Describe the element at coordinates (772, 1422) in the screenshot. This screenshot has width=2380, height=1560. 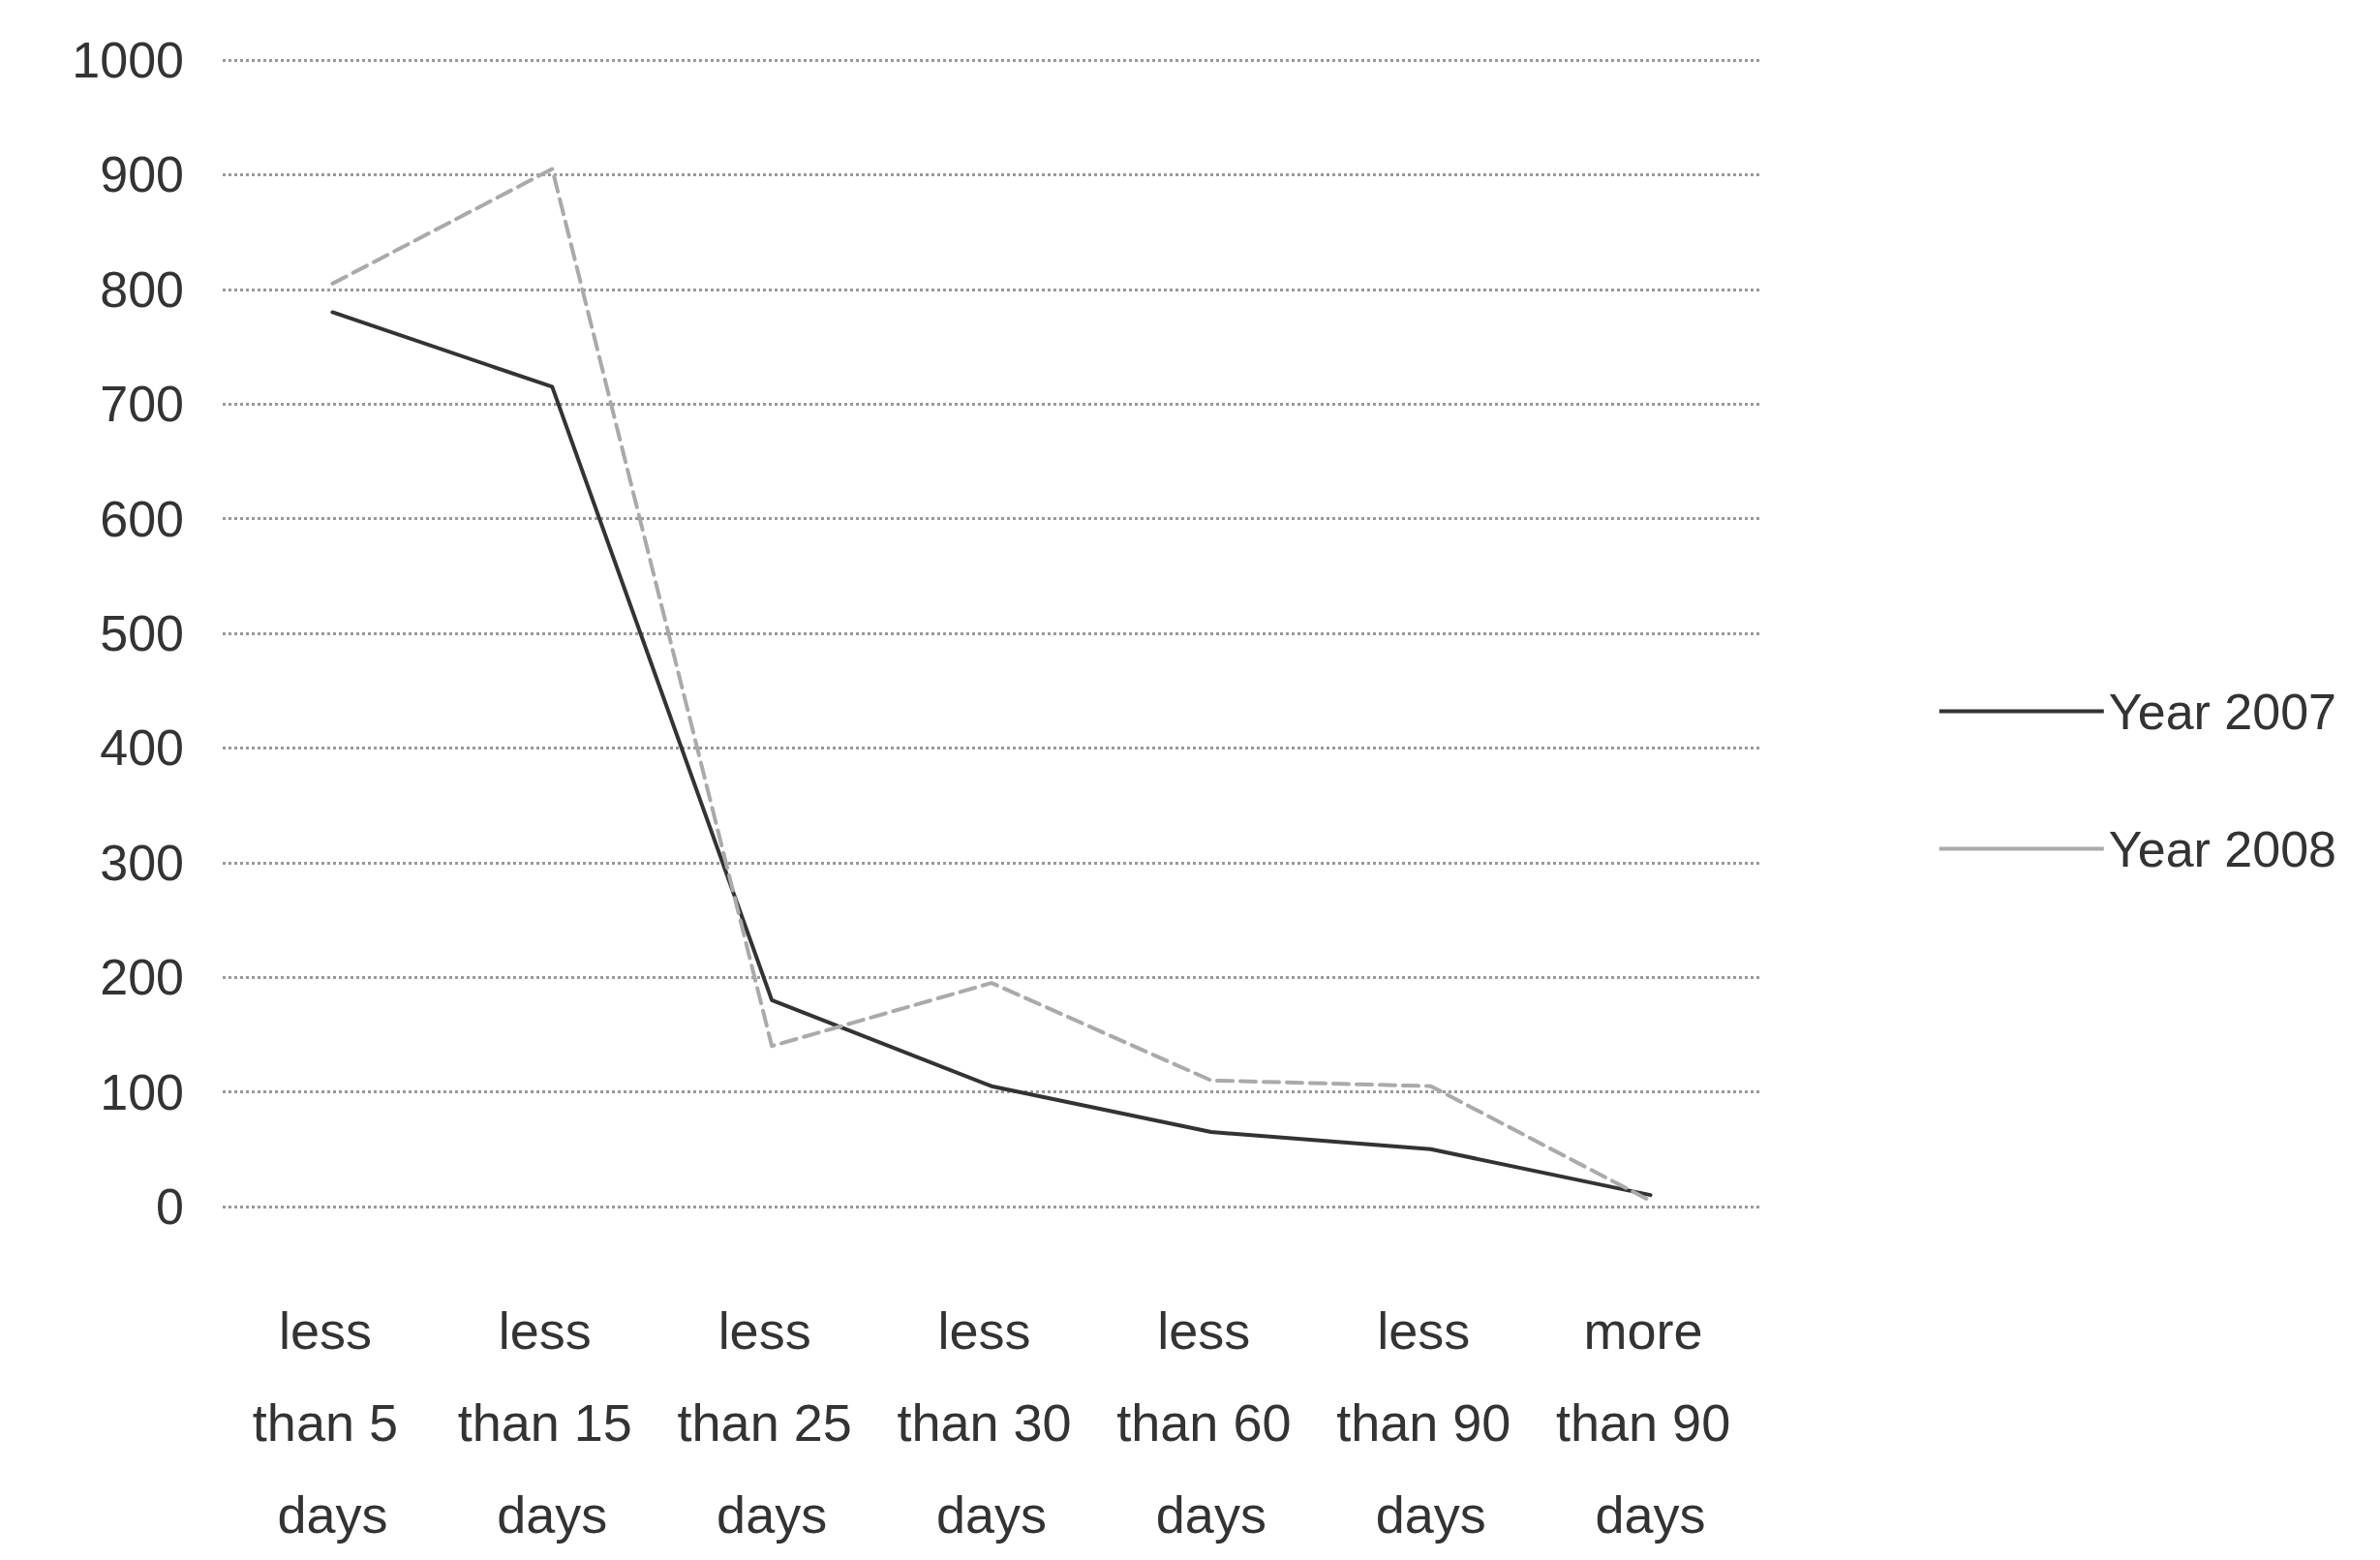
I see `x-tick-label: less than 25 days` at that location.